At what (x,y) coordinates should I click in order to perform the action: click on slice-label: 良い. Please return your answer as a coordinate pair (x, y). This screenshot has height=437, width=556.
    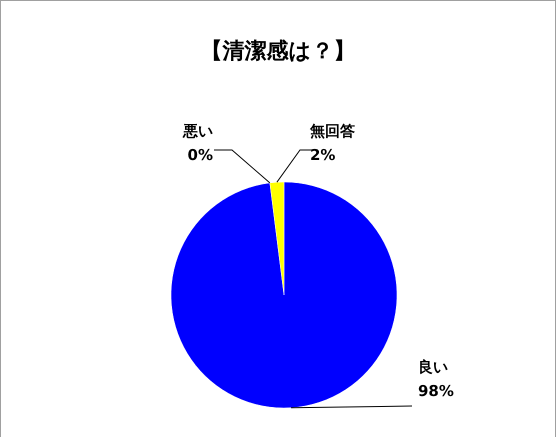
    Looking at the image, I should click on (433, 367).